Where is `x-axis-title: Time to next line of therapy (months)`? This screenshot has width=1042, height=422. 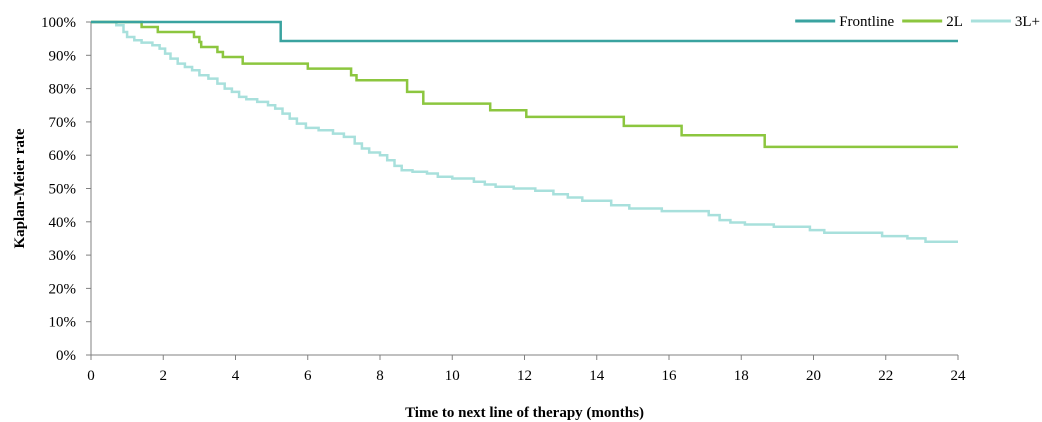
x-axis-title: Time to next line of therapy (months) is located at coordinates (524, 413).